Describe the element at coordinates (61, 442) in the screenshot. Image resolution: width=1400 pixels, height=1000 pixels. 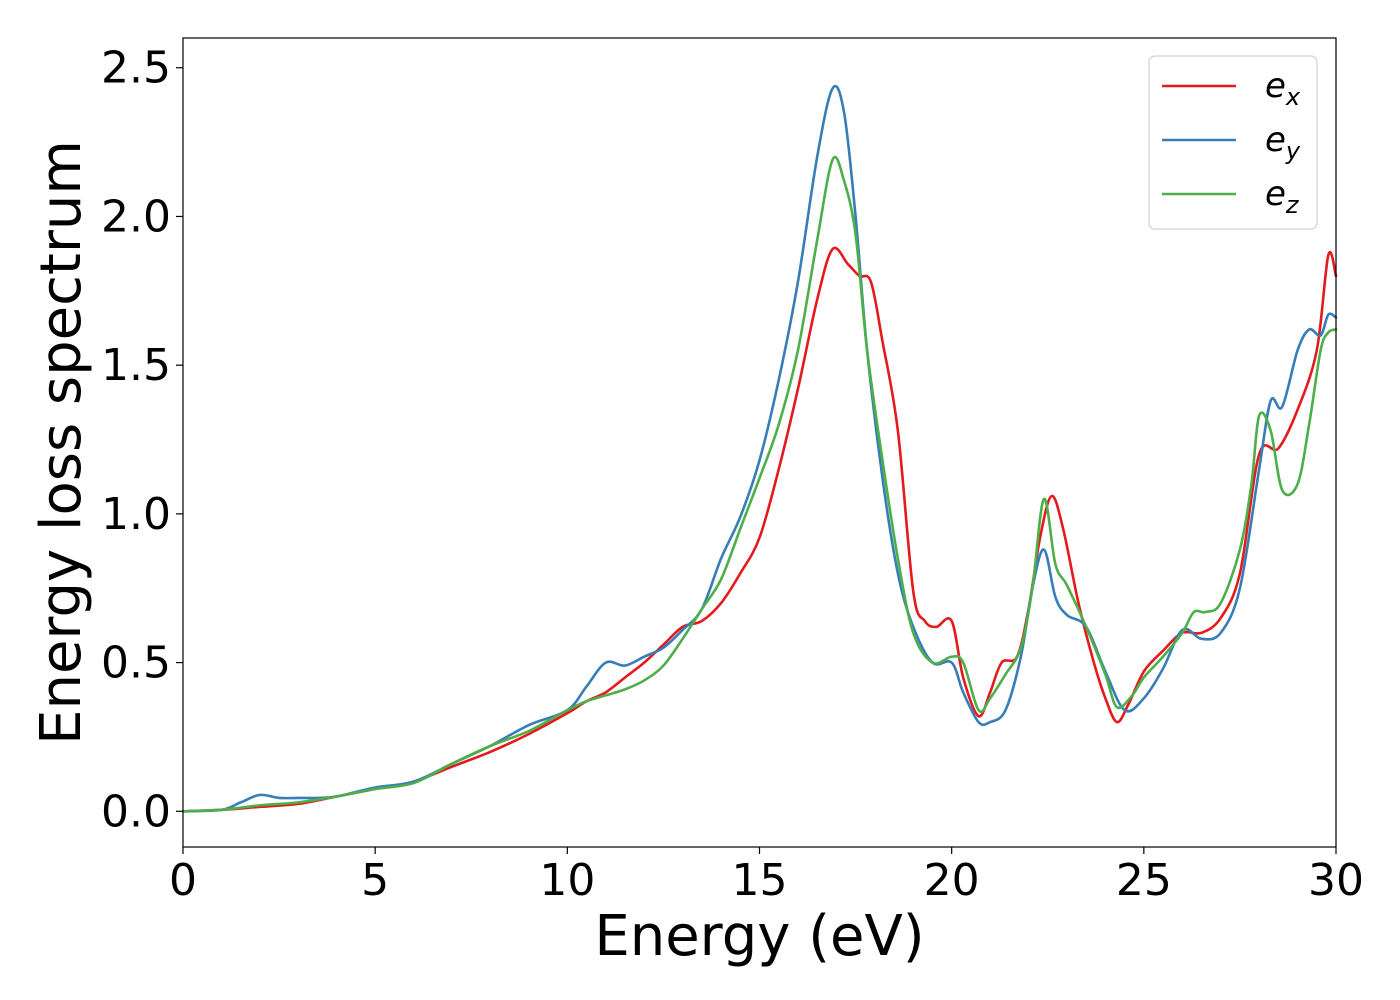
I see `y-axis-title: Energy loss spectrum` at that location.